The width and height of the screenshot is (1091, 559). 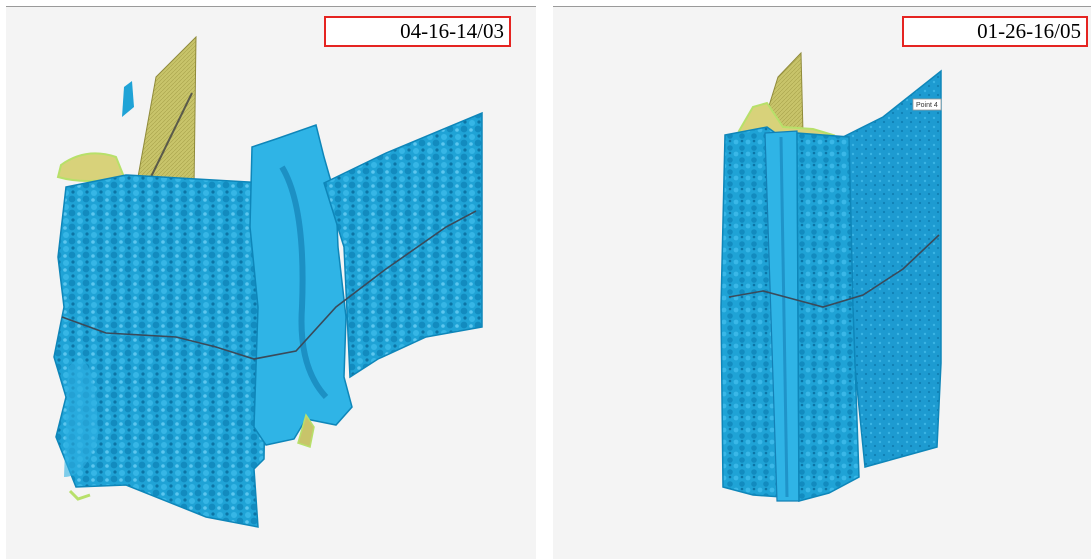 What do you see at coordinates (417, 31) in the screenshot?
I see `date-label-left: 04-16-14/03` at bounding box center [417, 31].